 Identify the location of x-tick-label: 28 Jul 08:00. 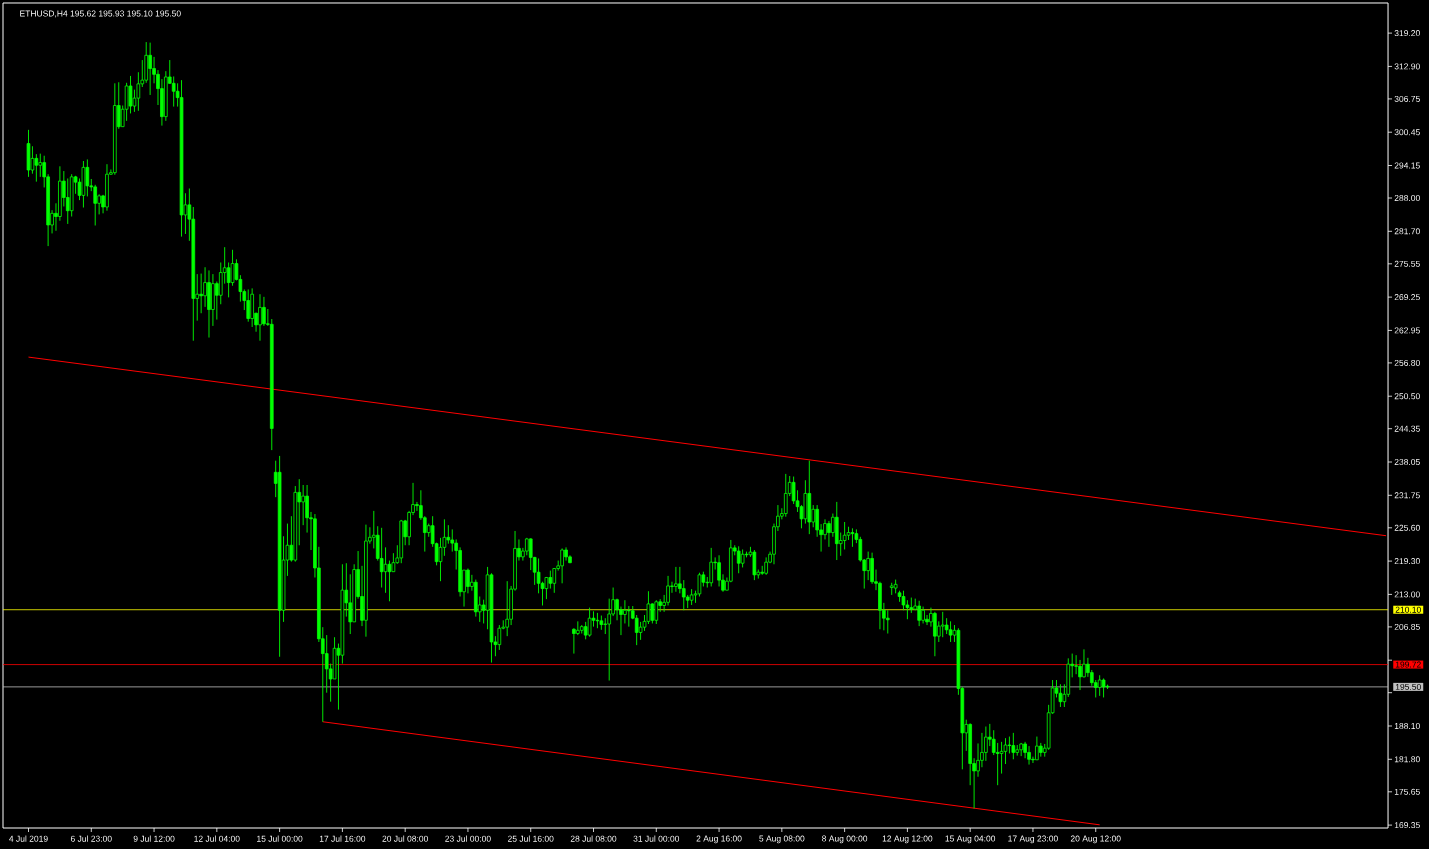
(593, 838).